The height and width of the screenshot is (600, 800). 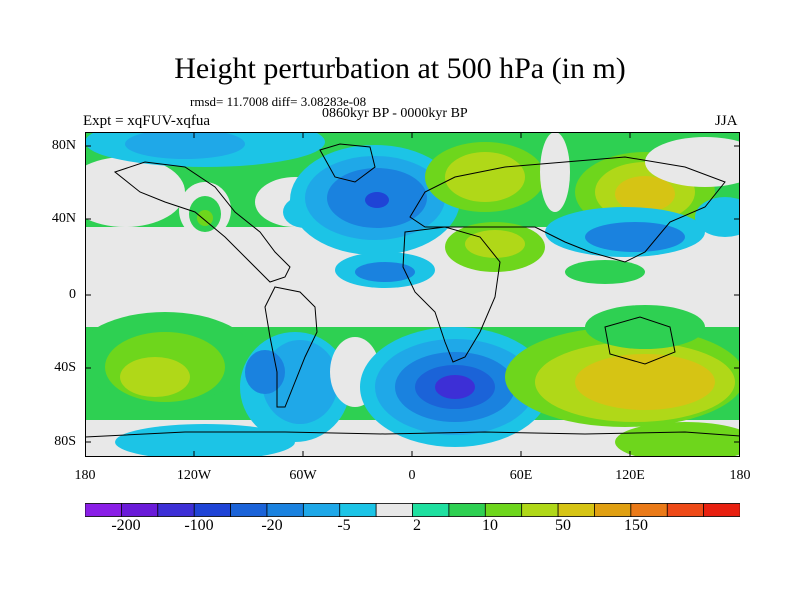 What do you see at coordinates (63, 145) in the screenshot?
I see `lat-label-80n: 80N` at bounding box center [63, 145].